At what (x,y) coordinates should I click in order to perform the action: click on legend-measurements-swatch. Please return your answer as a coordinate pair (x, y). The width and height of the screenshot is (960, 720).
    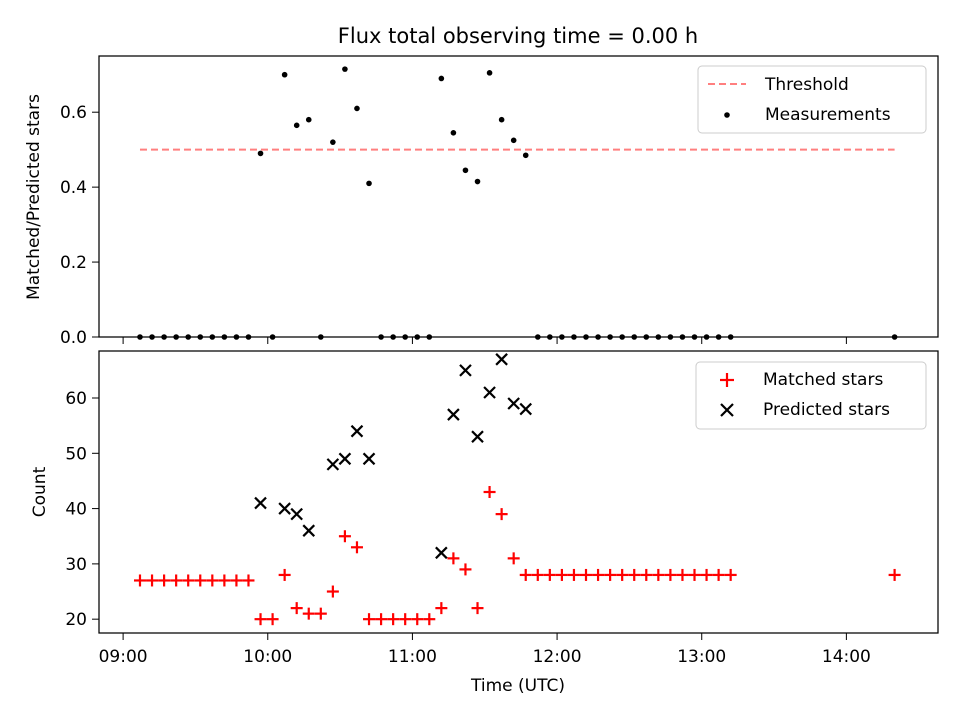
    Looking at the image, I should click on (727, 115).